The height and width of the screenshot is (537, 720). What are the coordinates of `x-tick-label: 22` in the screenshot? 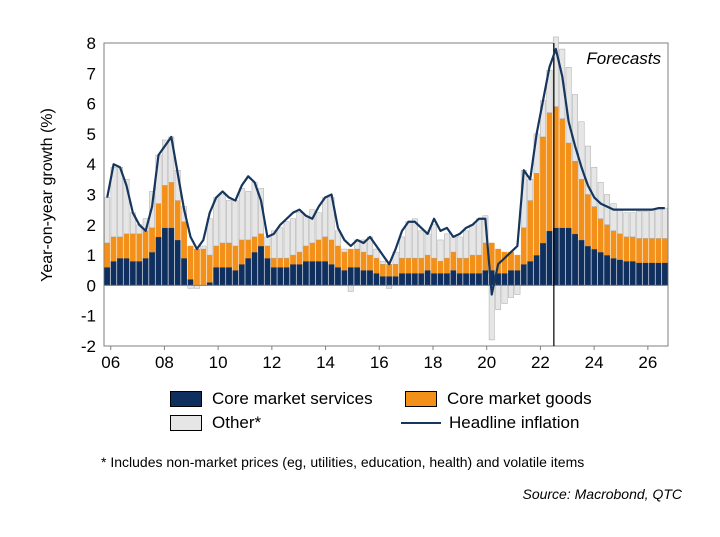 It's located at (540, 362).